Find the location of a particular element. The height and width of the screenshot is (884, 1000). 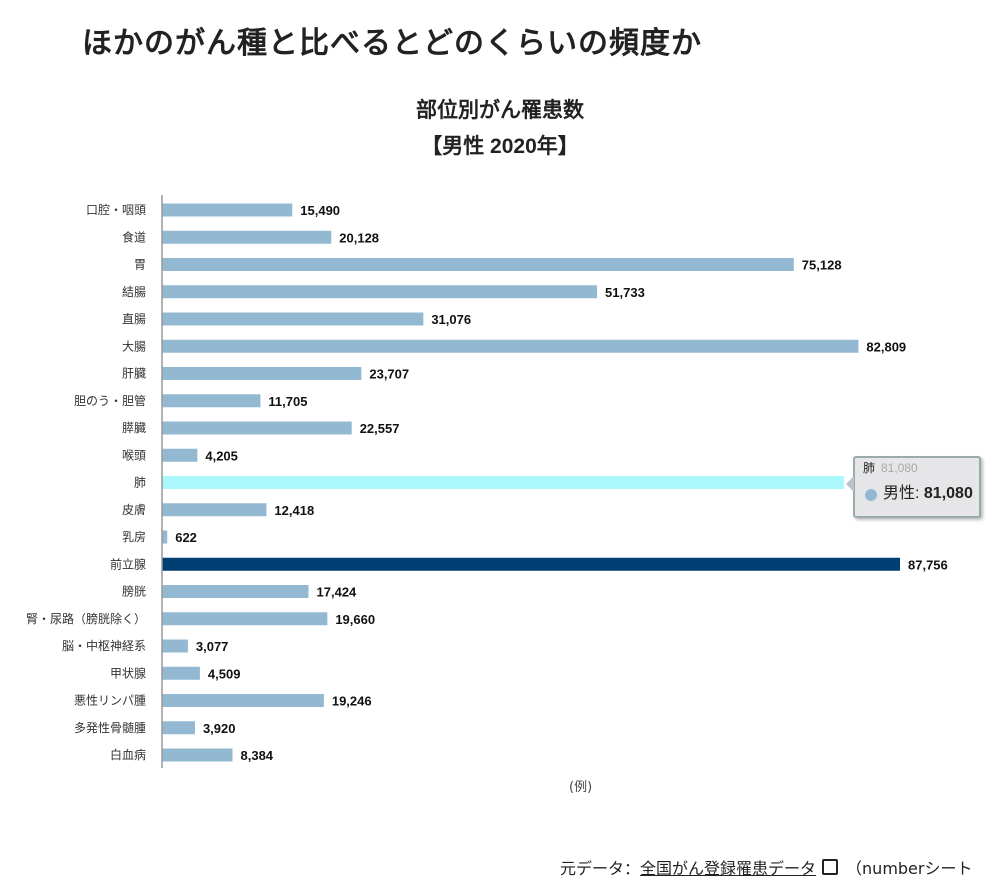

data-label: 19,246 is located at coordinates (352, 701).